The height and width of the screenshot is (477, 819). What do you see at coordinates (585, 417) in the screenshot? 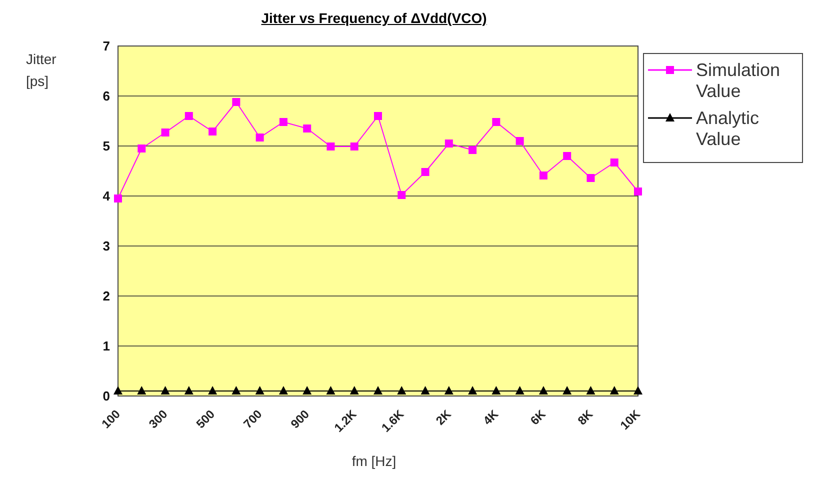
I see `x-tick-label: 8K` at bounding box center [585, 417].